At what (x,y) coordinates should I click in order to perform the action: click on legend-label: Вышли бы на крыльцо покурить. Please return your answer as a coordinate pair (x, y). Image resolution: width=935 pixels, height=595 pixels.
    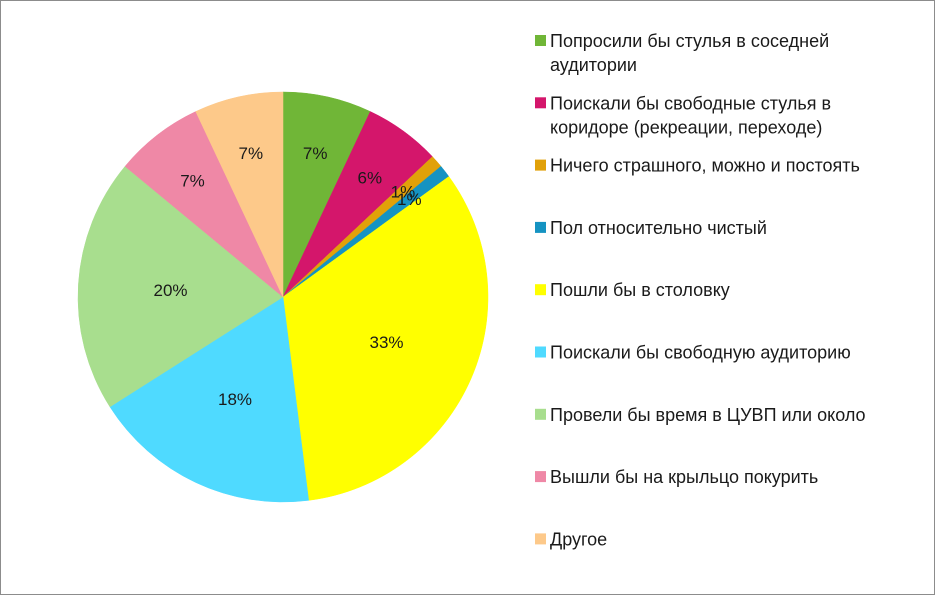
    Looking at the image, I should click on (684, 477).